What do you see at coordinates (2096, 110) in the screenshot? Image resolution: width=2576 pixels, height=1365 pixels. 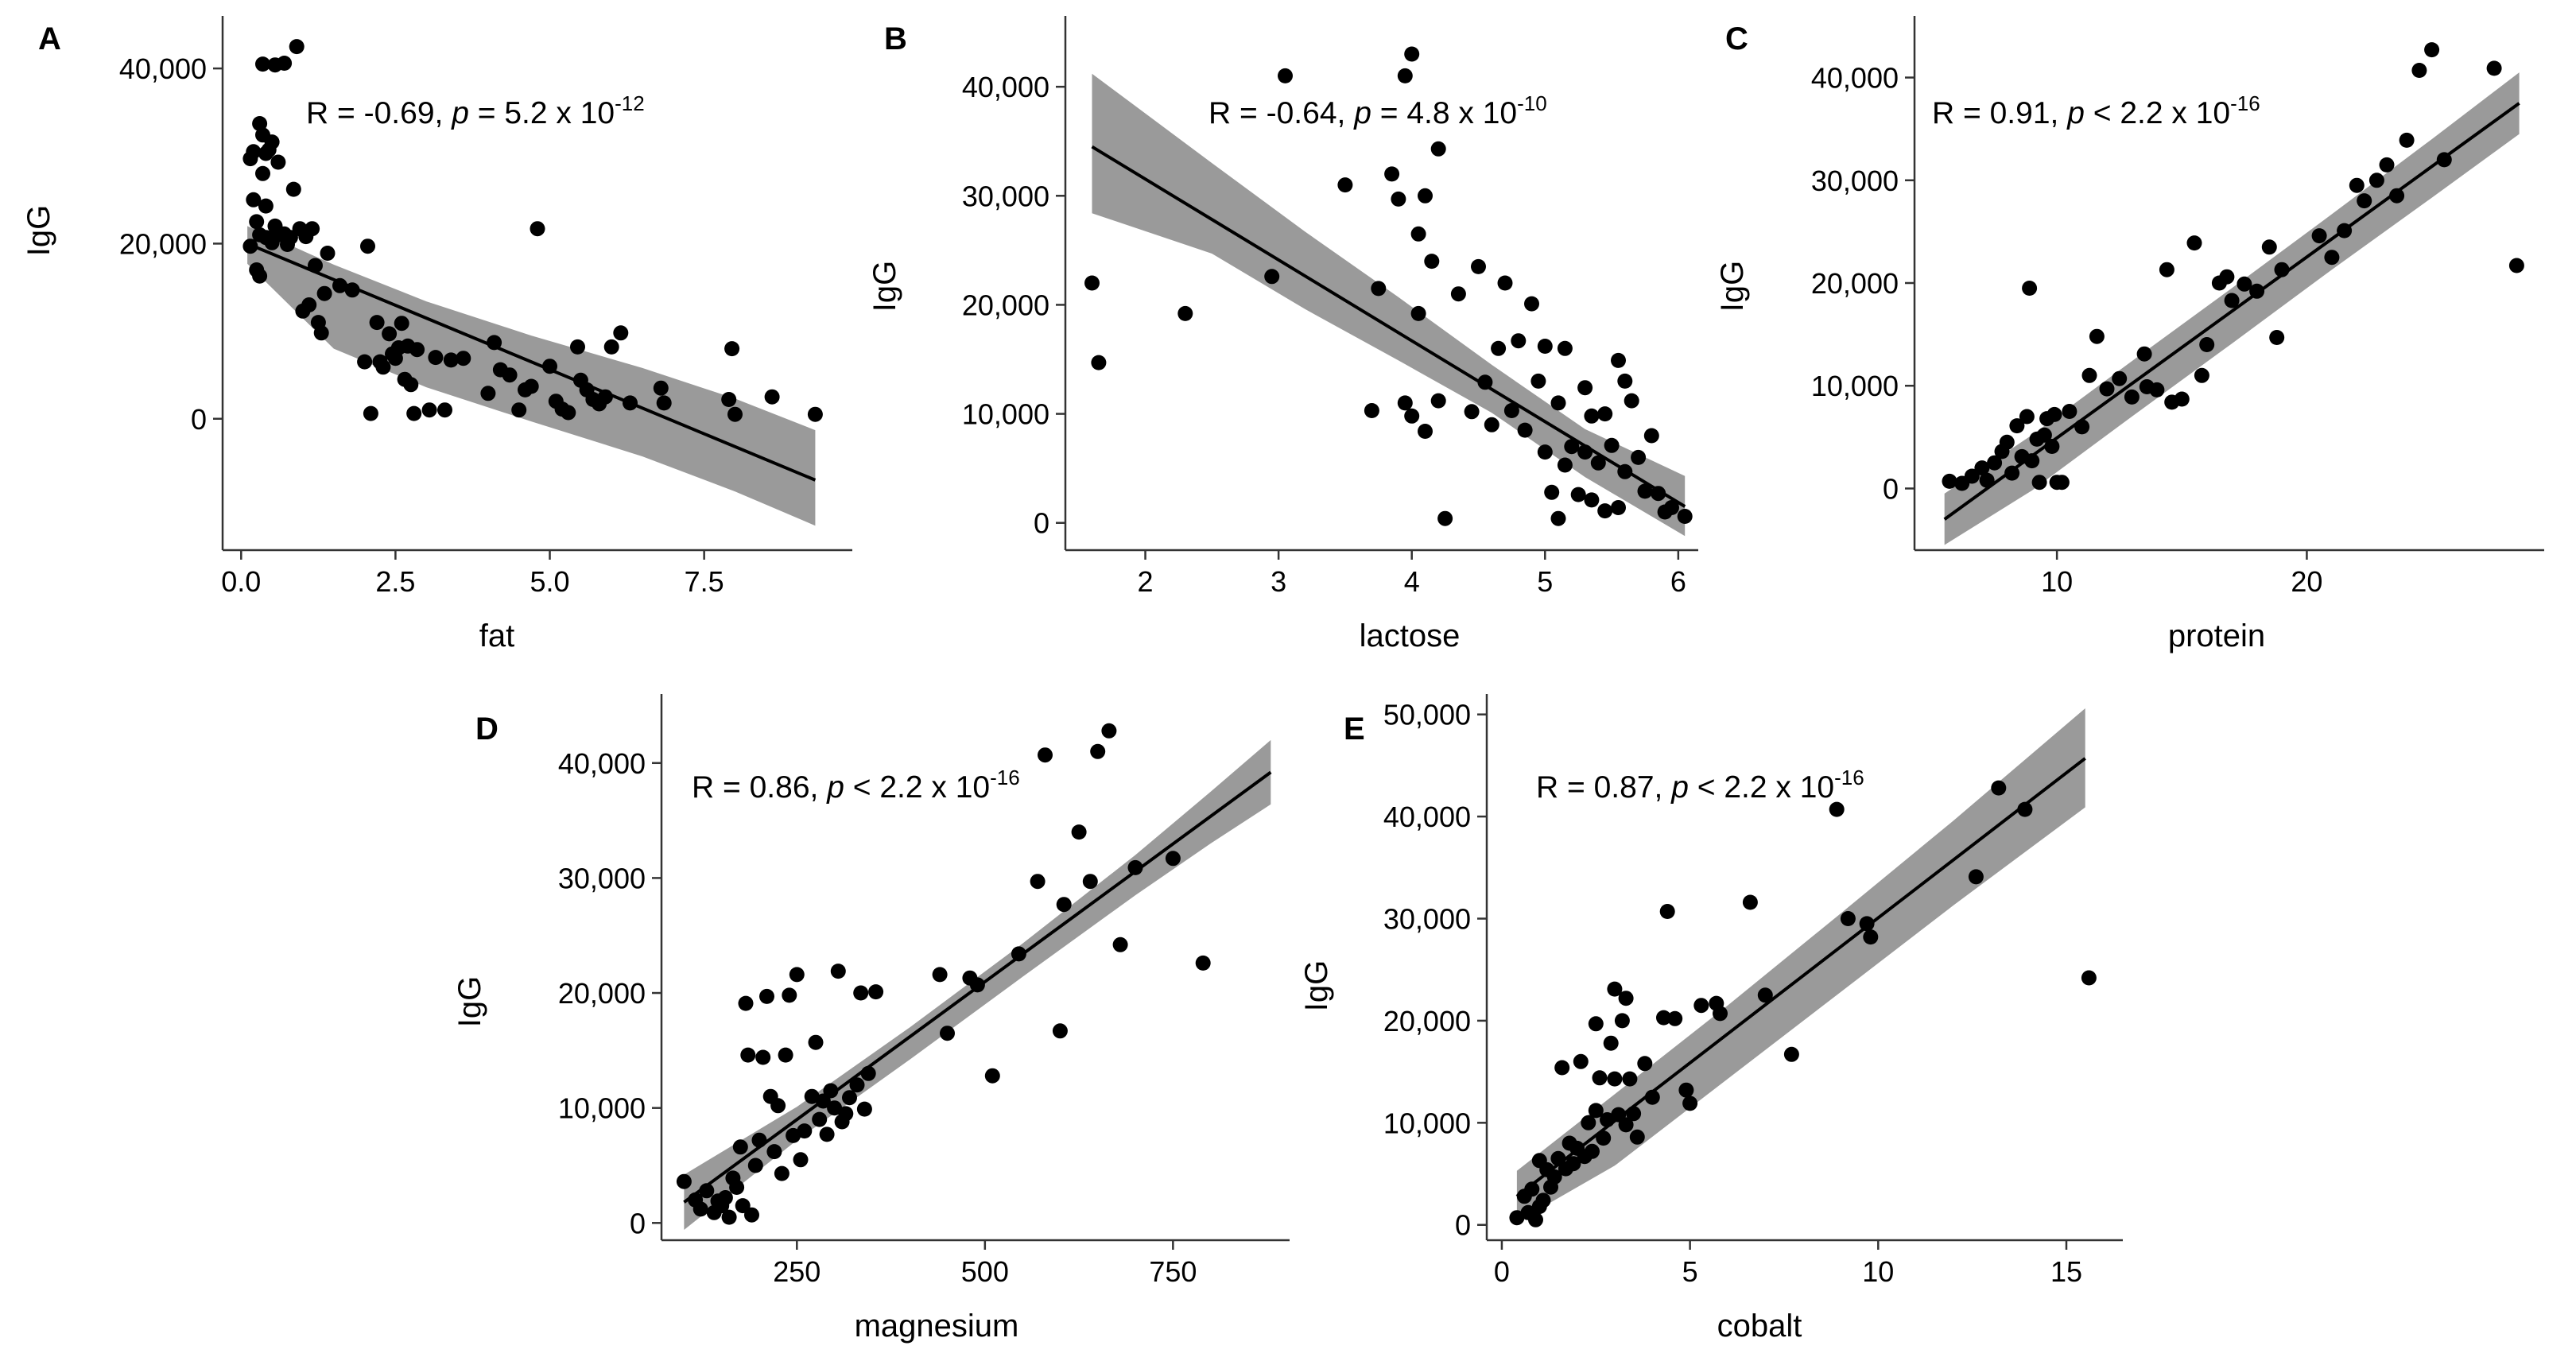 I see `correlation-annotation: R = 0.91, p < 2.2 x 10-16` at bounding box center [2096, 110].